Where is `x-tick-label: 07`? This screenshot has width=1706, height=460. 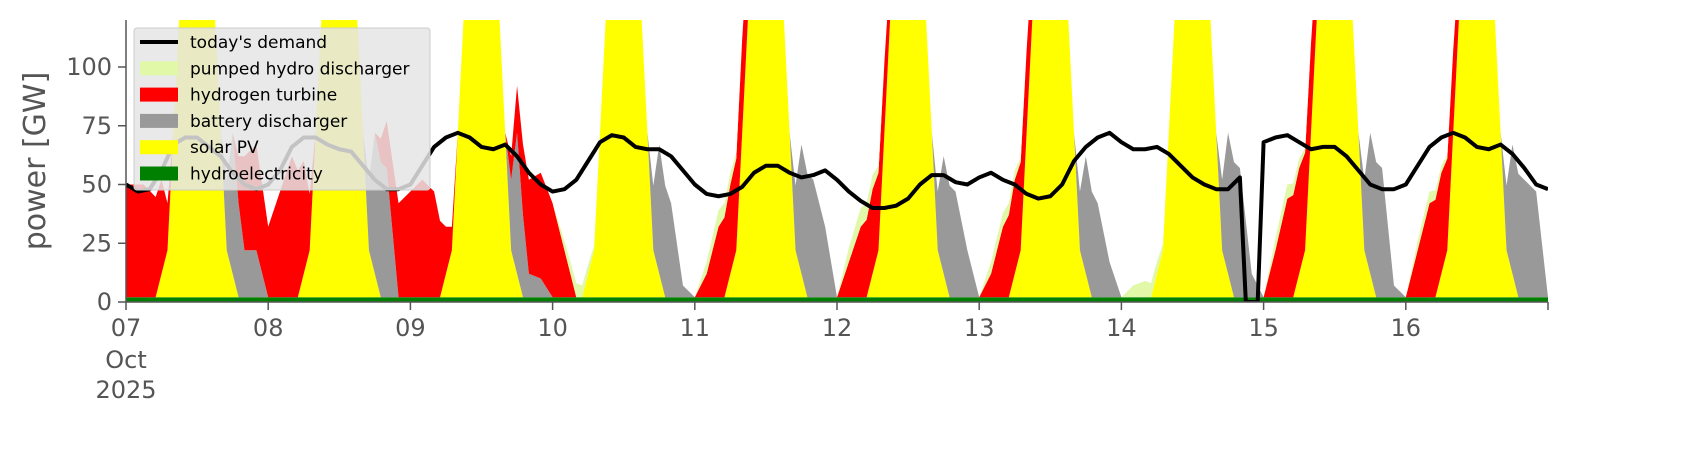
x-tick-label: 07 is located at coordinates (126, 328).